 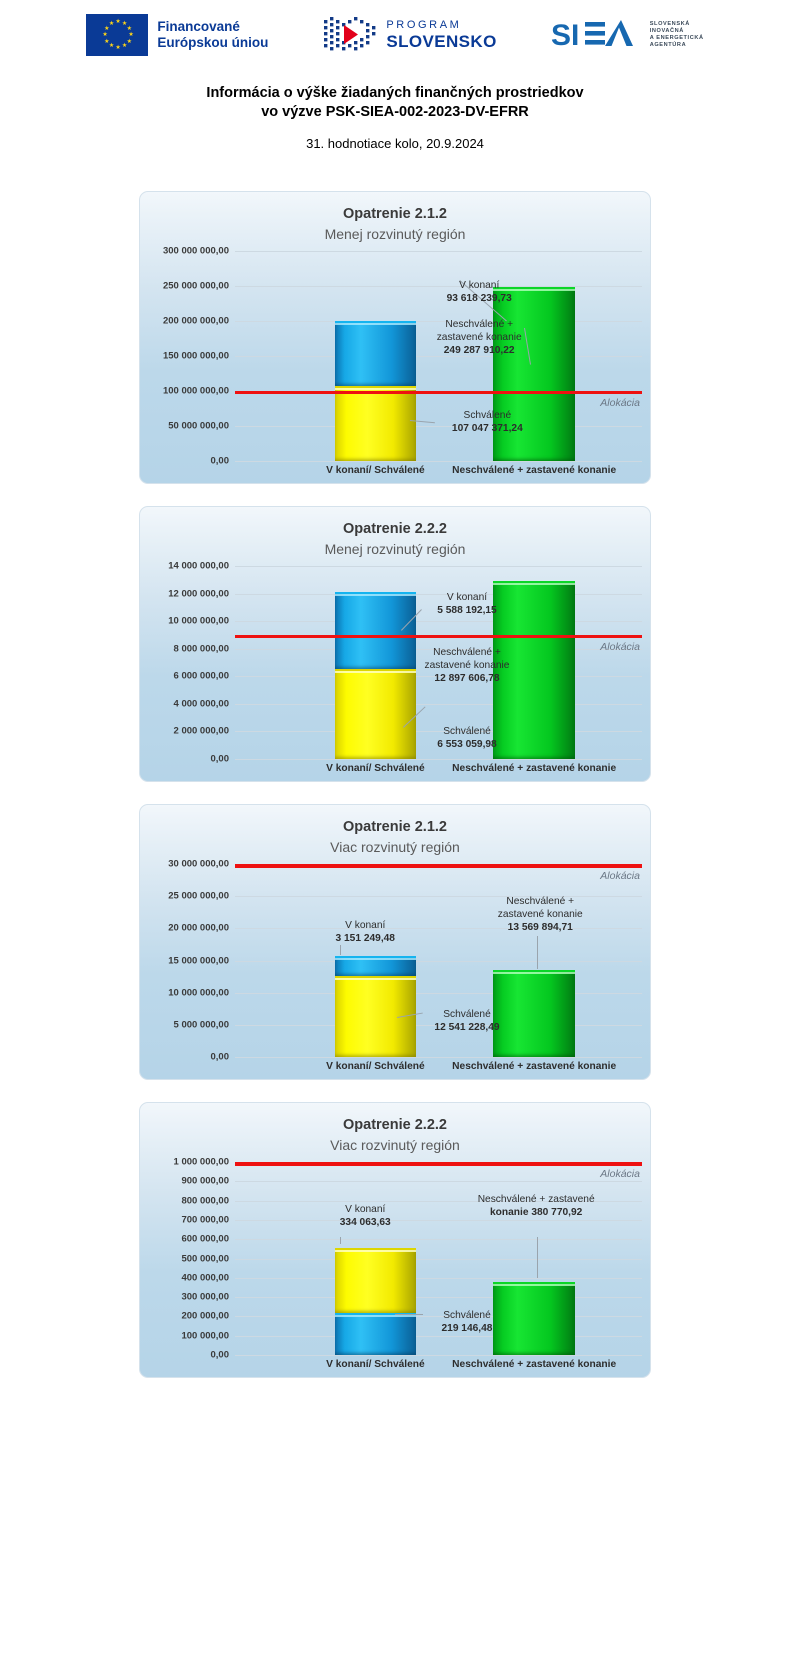 I want to click on y-axis-tick-label: 300 000,00, so click(x=205, y=1297).